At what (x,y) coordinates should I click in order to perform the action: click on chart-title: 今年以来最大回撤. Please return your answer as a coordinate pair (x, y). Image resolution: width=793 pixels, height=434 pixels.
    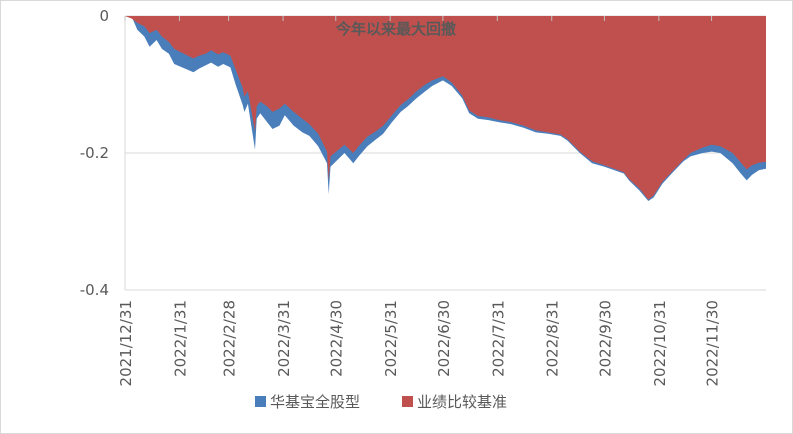
    Looking at the image, I should click on (395, 29).